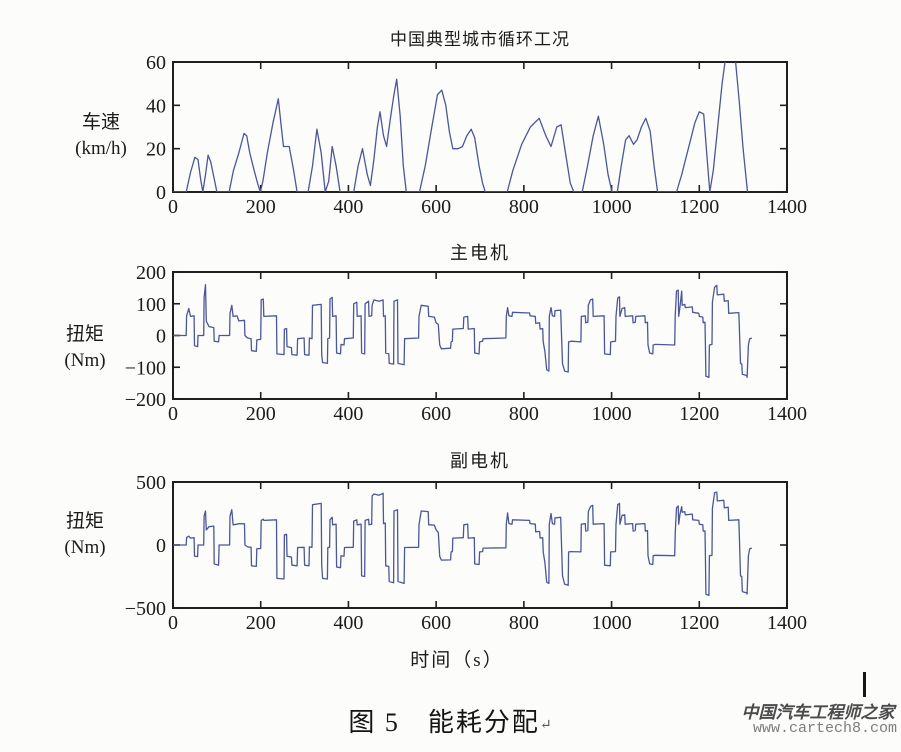 This screenshot has width=901, height=752. I want to click on svg-text: 40, so click(156, 106).